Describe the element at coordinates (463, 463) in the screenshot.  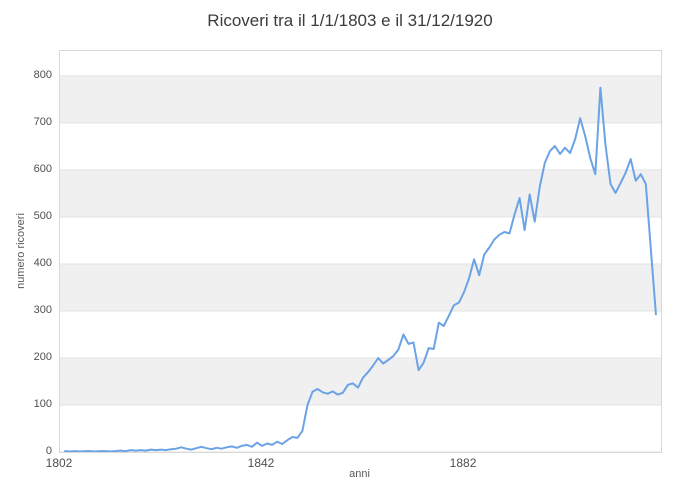
I see `x-tick-label: 1882` at that location.